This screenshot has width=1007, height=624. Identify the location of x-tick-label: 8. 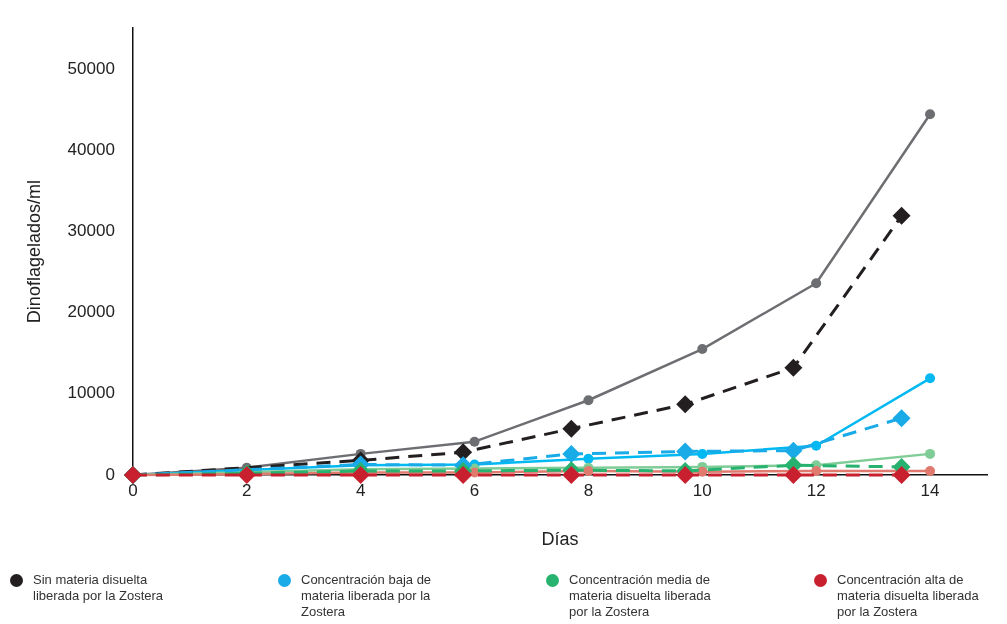
(588, 490).